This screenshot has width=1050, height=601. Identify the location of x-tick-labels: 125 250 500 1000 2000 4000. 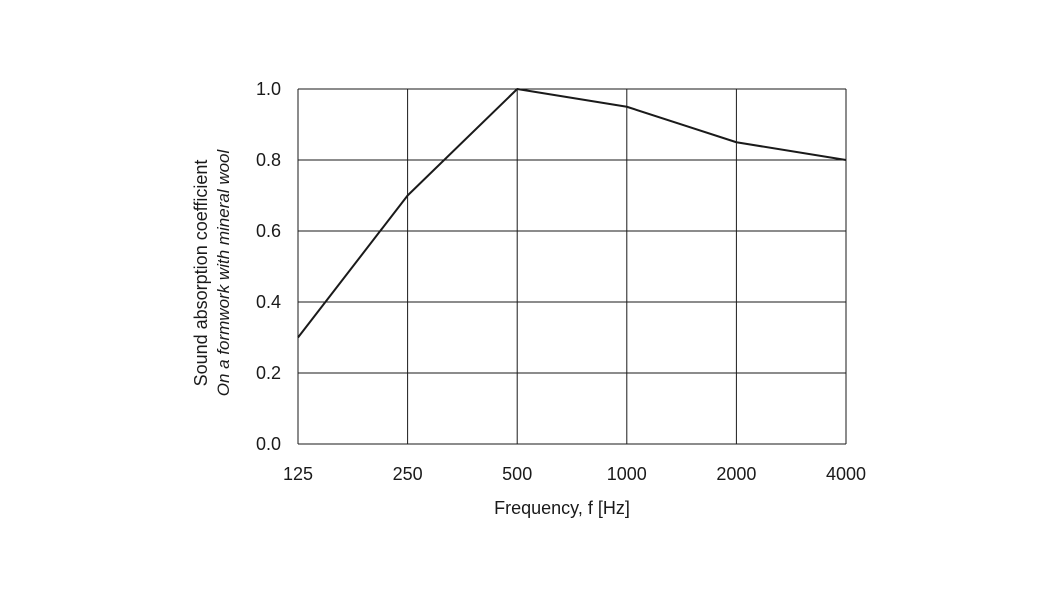
(574, 474).